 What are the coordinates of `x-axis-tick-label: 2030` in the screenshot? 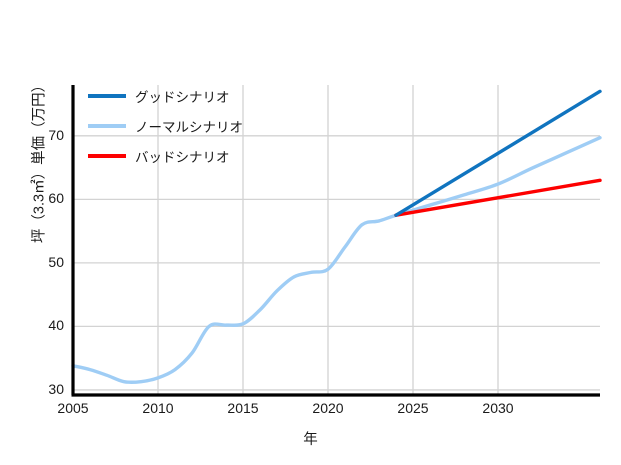 It's located at (498, 408).